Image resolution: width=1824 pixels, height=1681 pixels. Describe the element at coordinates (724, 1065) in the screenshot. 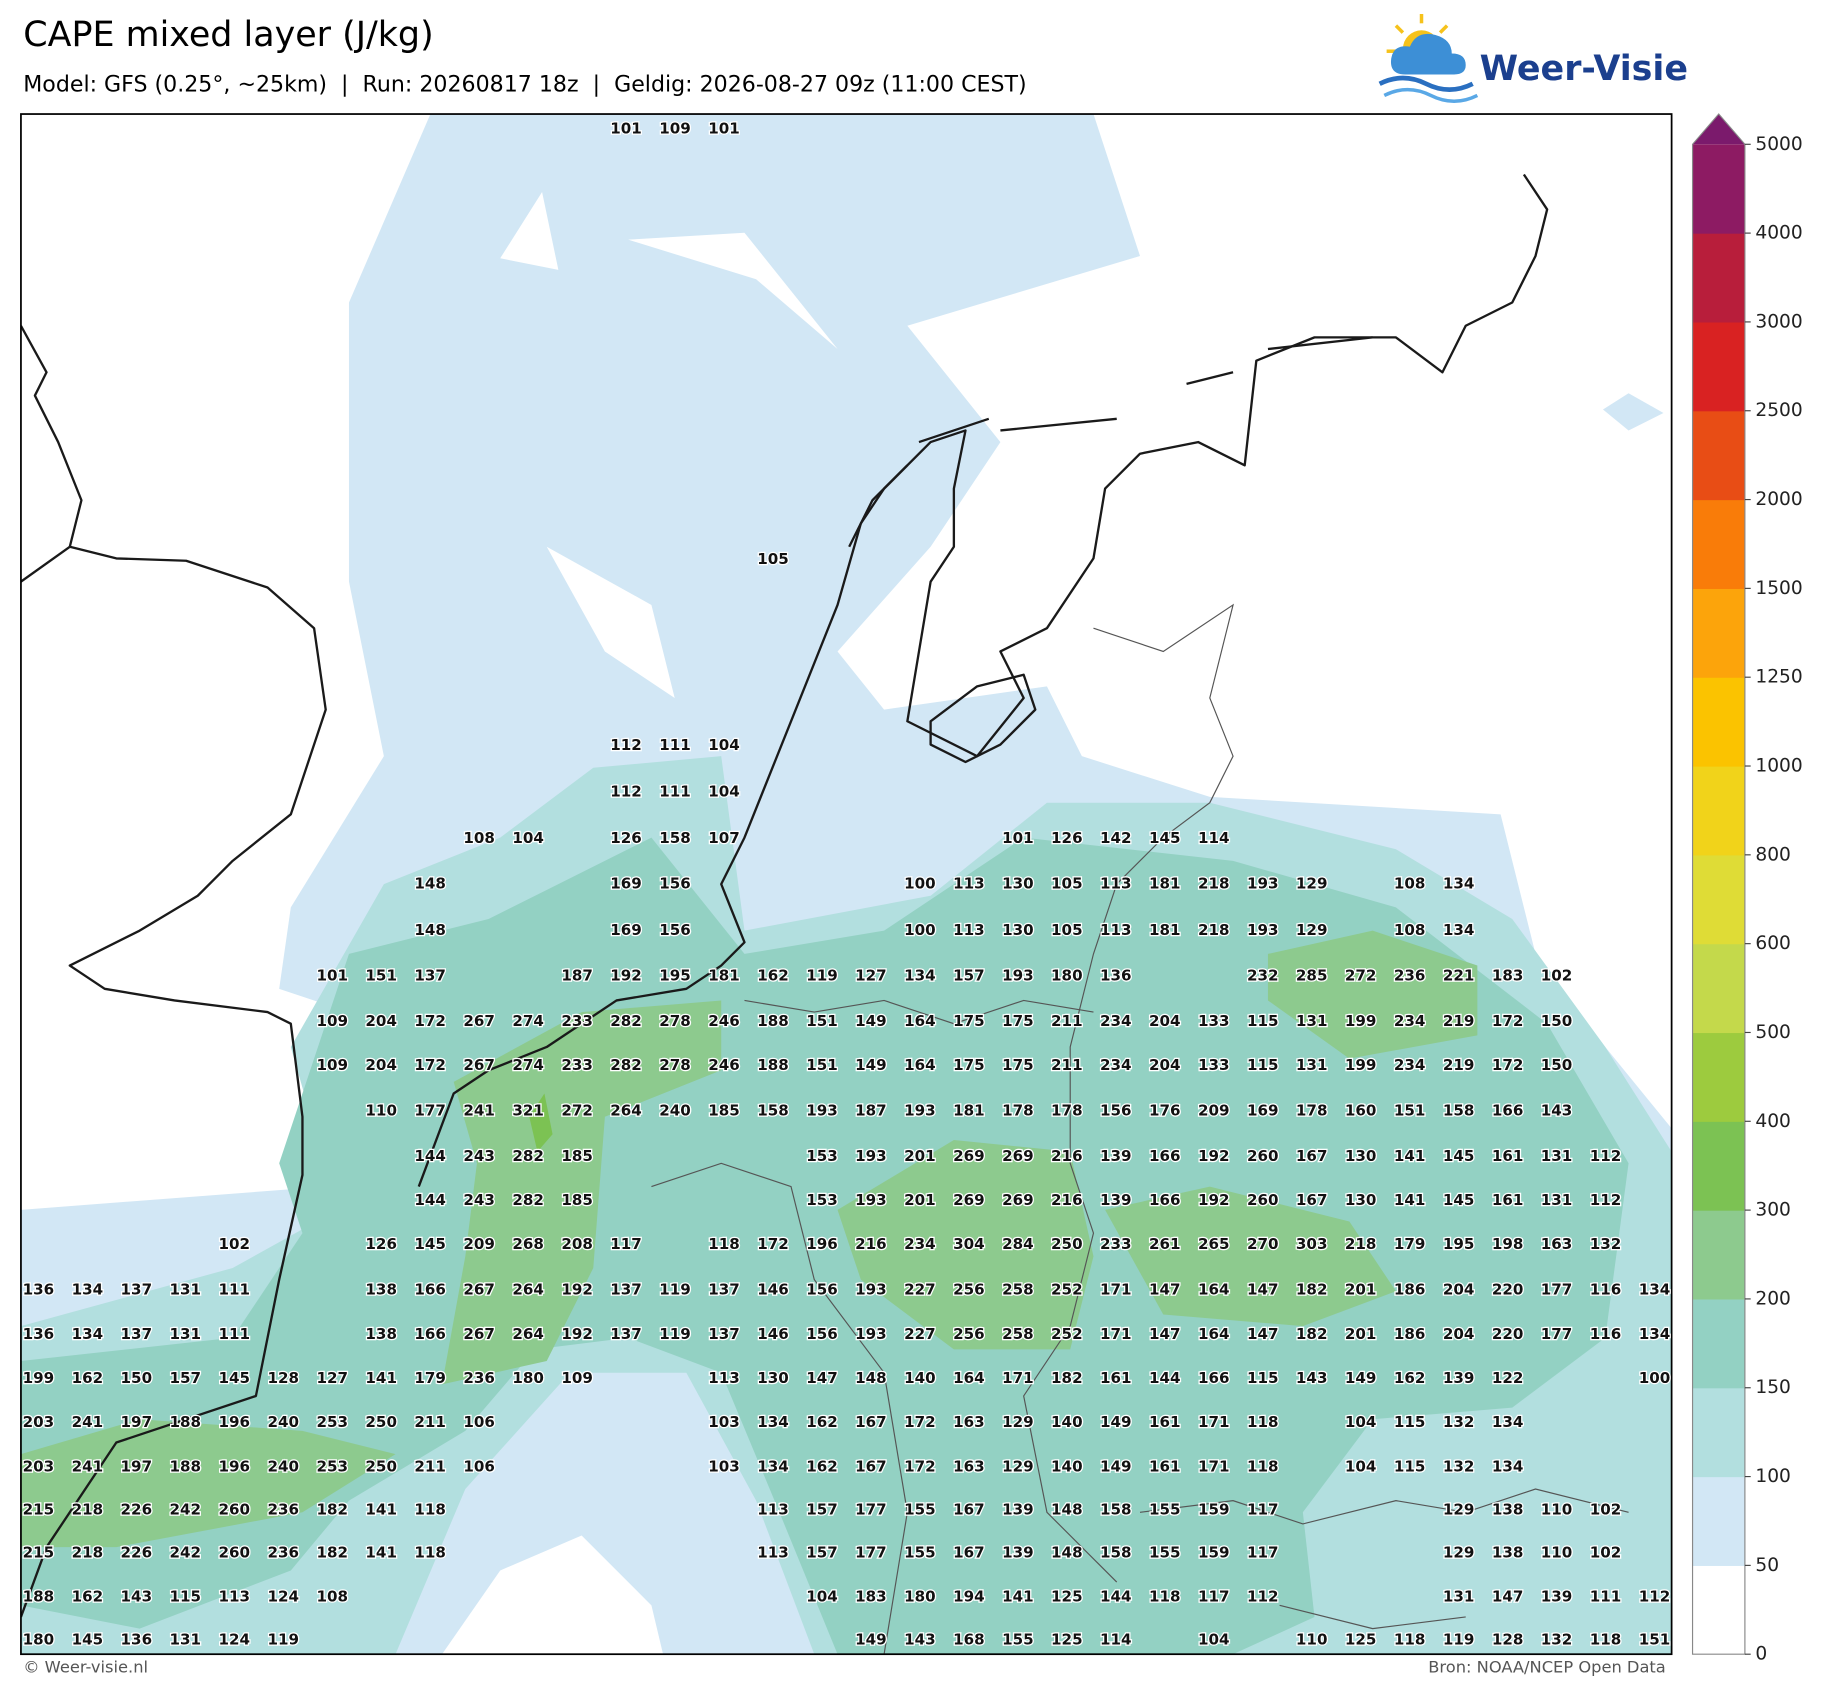

I see `value-label: 246` at that location.